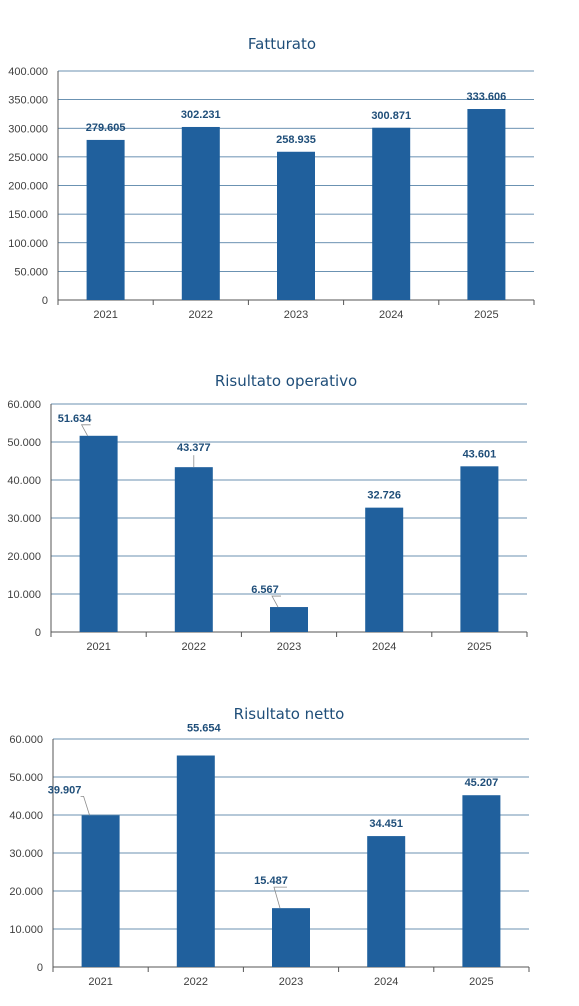 This screenshot has width=579, height=1006. I want to click on data-label: 34.451, so click(386, 824).